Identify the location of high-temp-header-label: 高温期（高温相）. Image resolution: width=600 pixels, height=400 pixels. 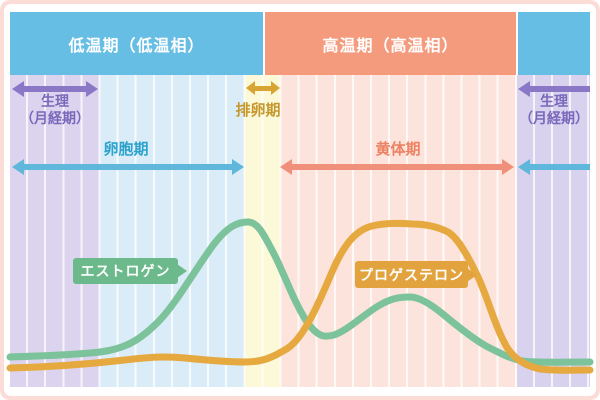
(390, 46).